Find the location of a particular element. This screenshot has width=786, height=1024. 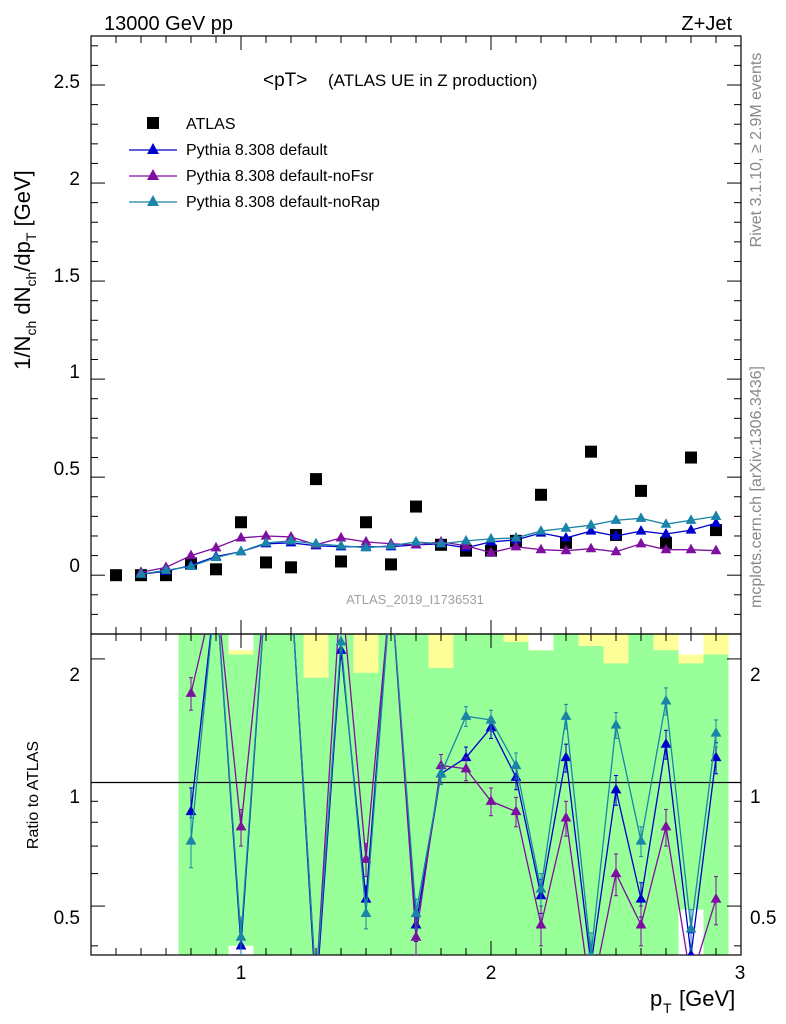

main-y-tick-labels: 0 0.5 1 1.5 2 2.5 is located at coordinates (67, 324).